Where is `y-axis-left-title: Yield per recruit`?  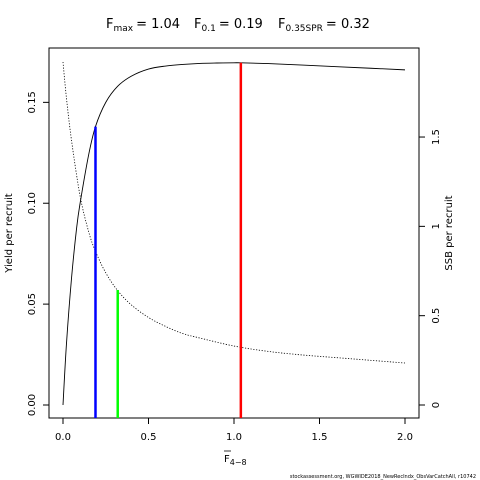 y-axis-left-title: Yield per recruit is located at coordinates (9, 233).